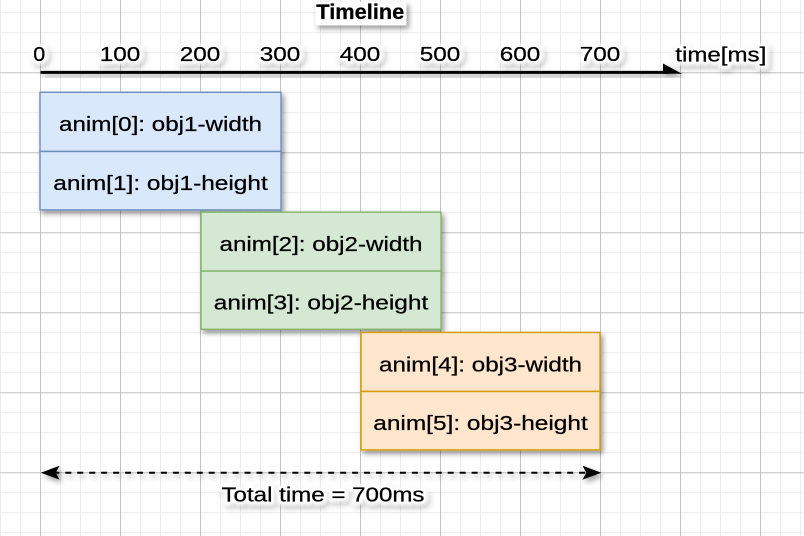 Image resolution: width=804 pixels, height=536 pixels. Describe the element at coordinates (440, 55) in the screenshot. I see `svg-text: 500` at that location.